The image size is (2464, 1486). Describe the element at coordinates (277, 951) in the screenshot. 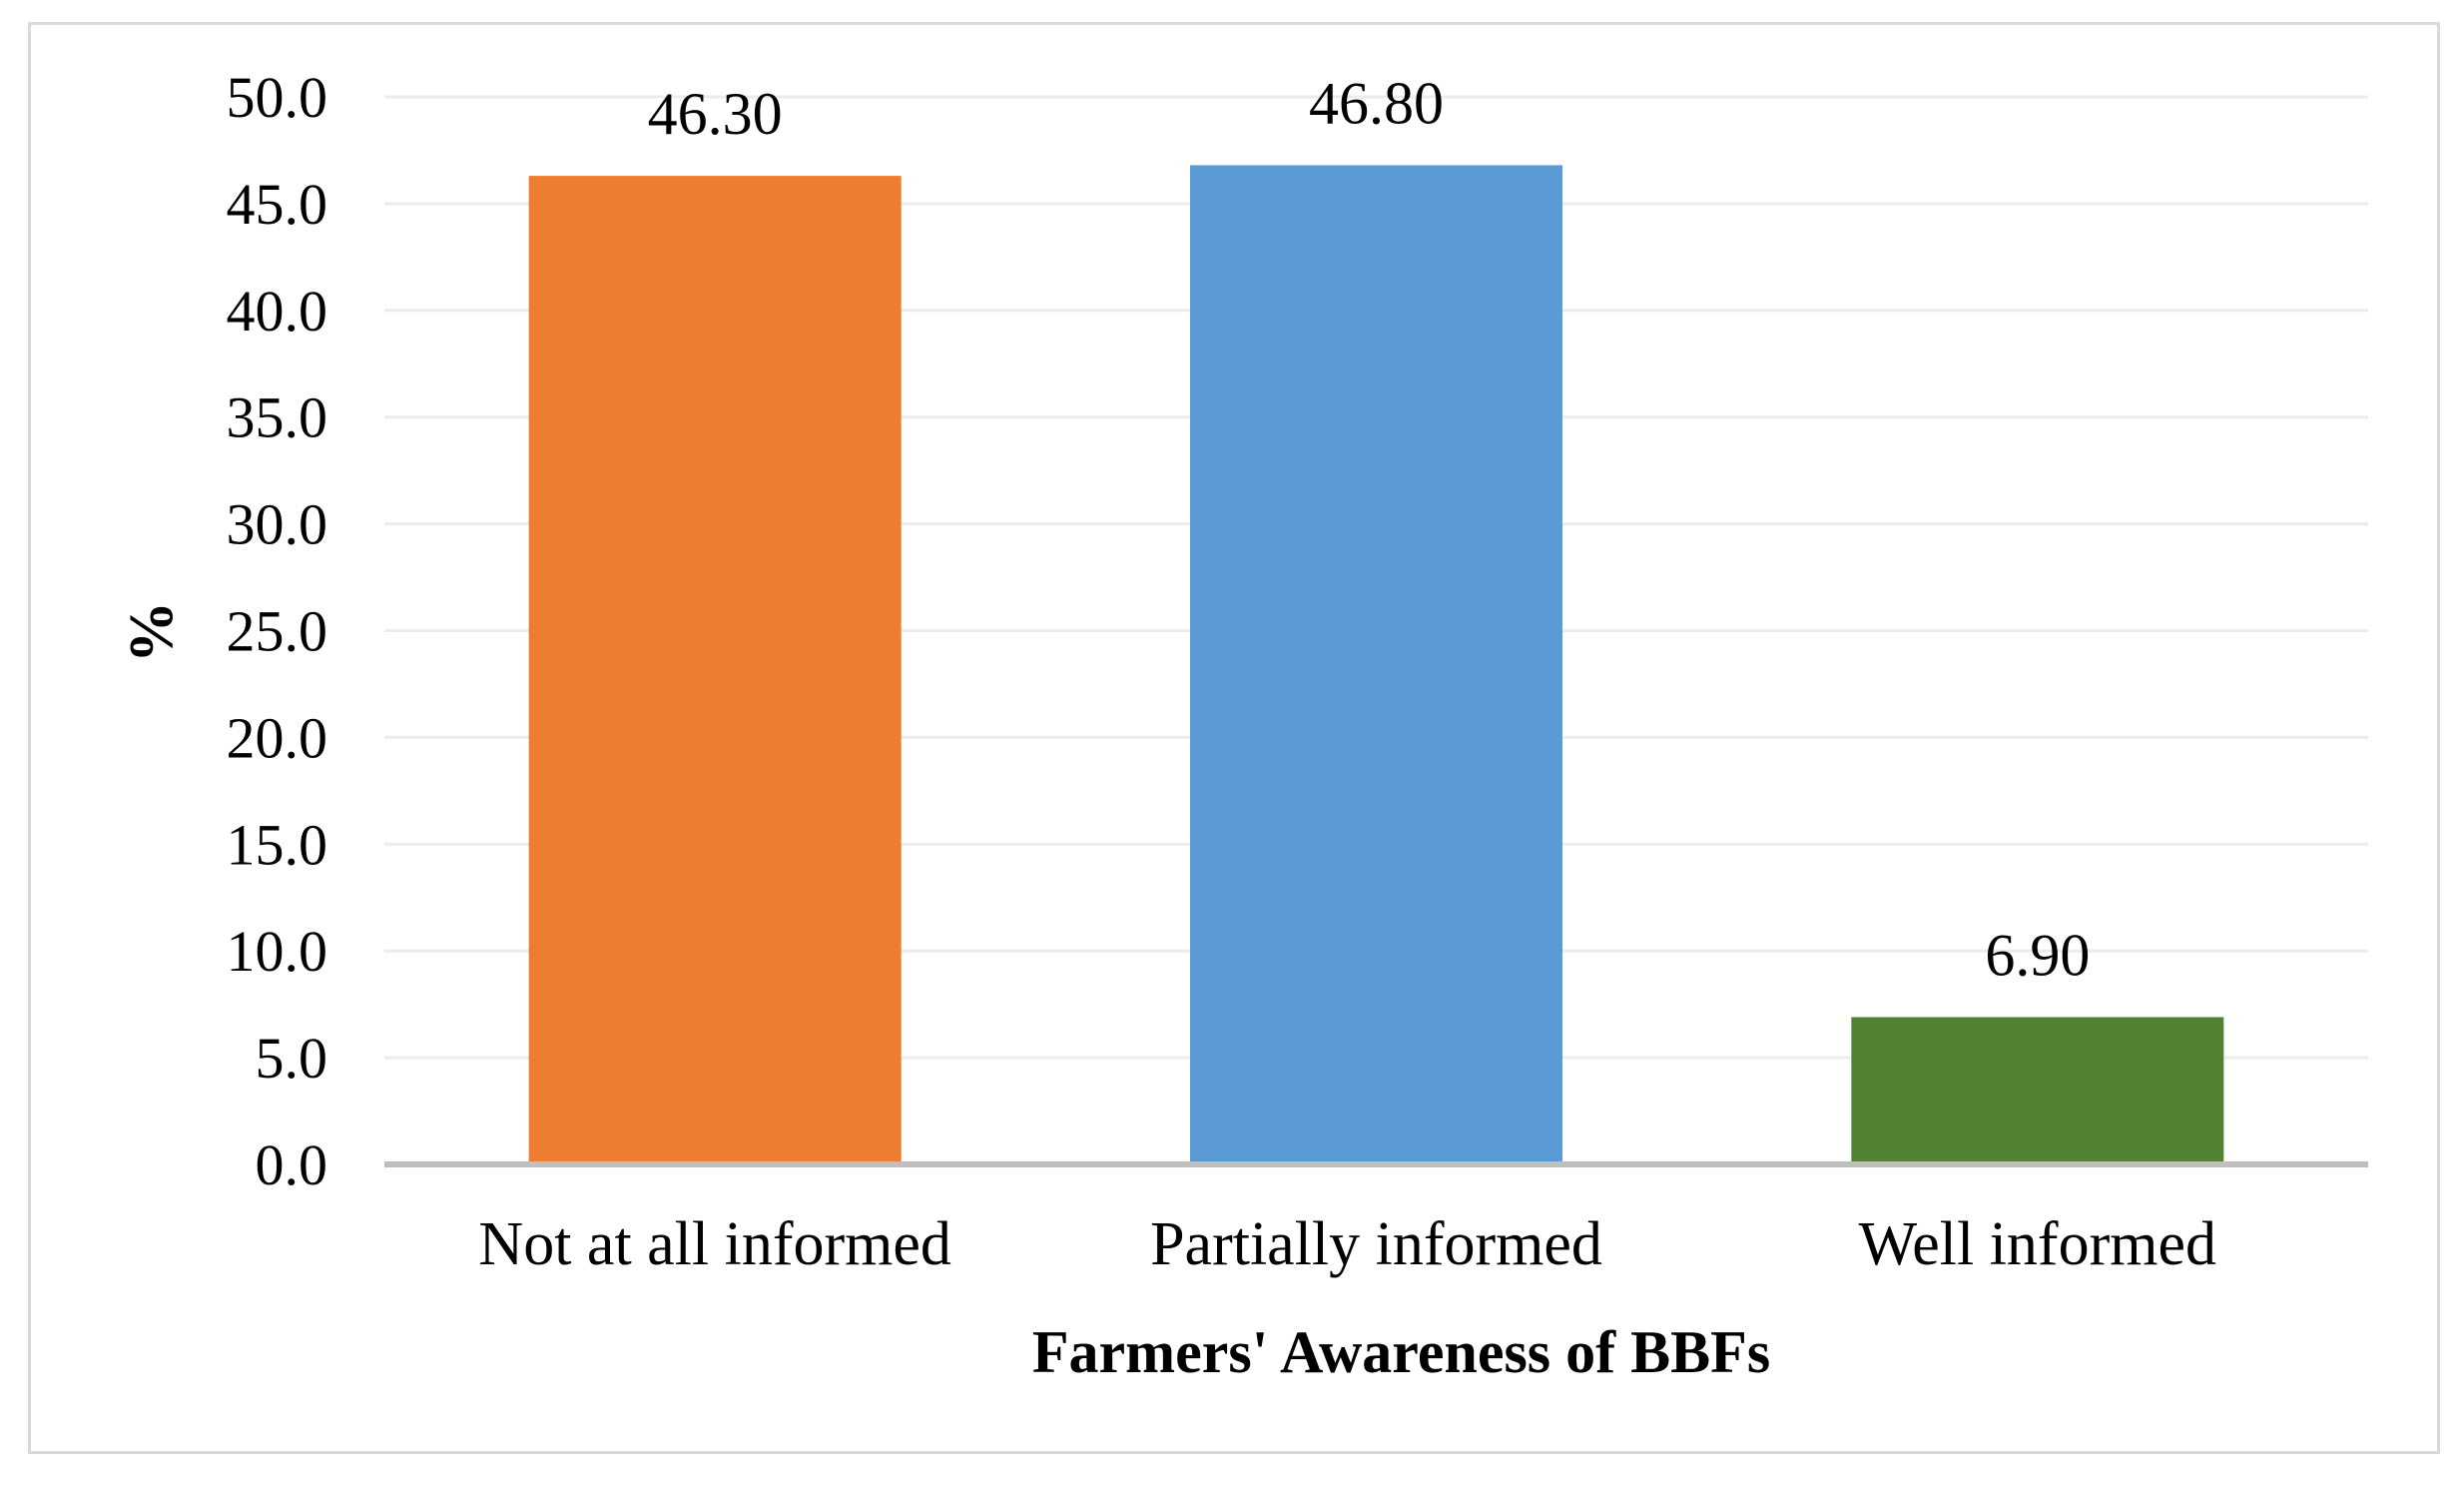

I see `y-tick-label: 10.0` at that location.